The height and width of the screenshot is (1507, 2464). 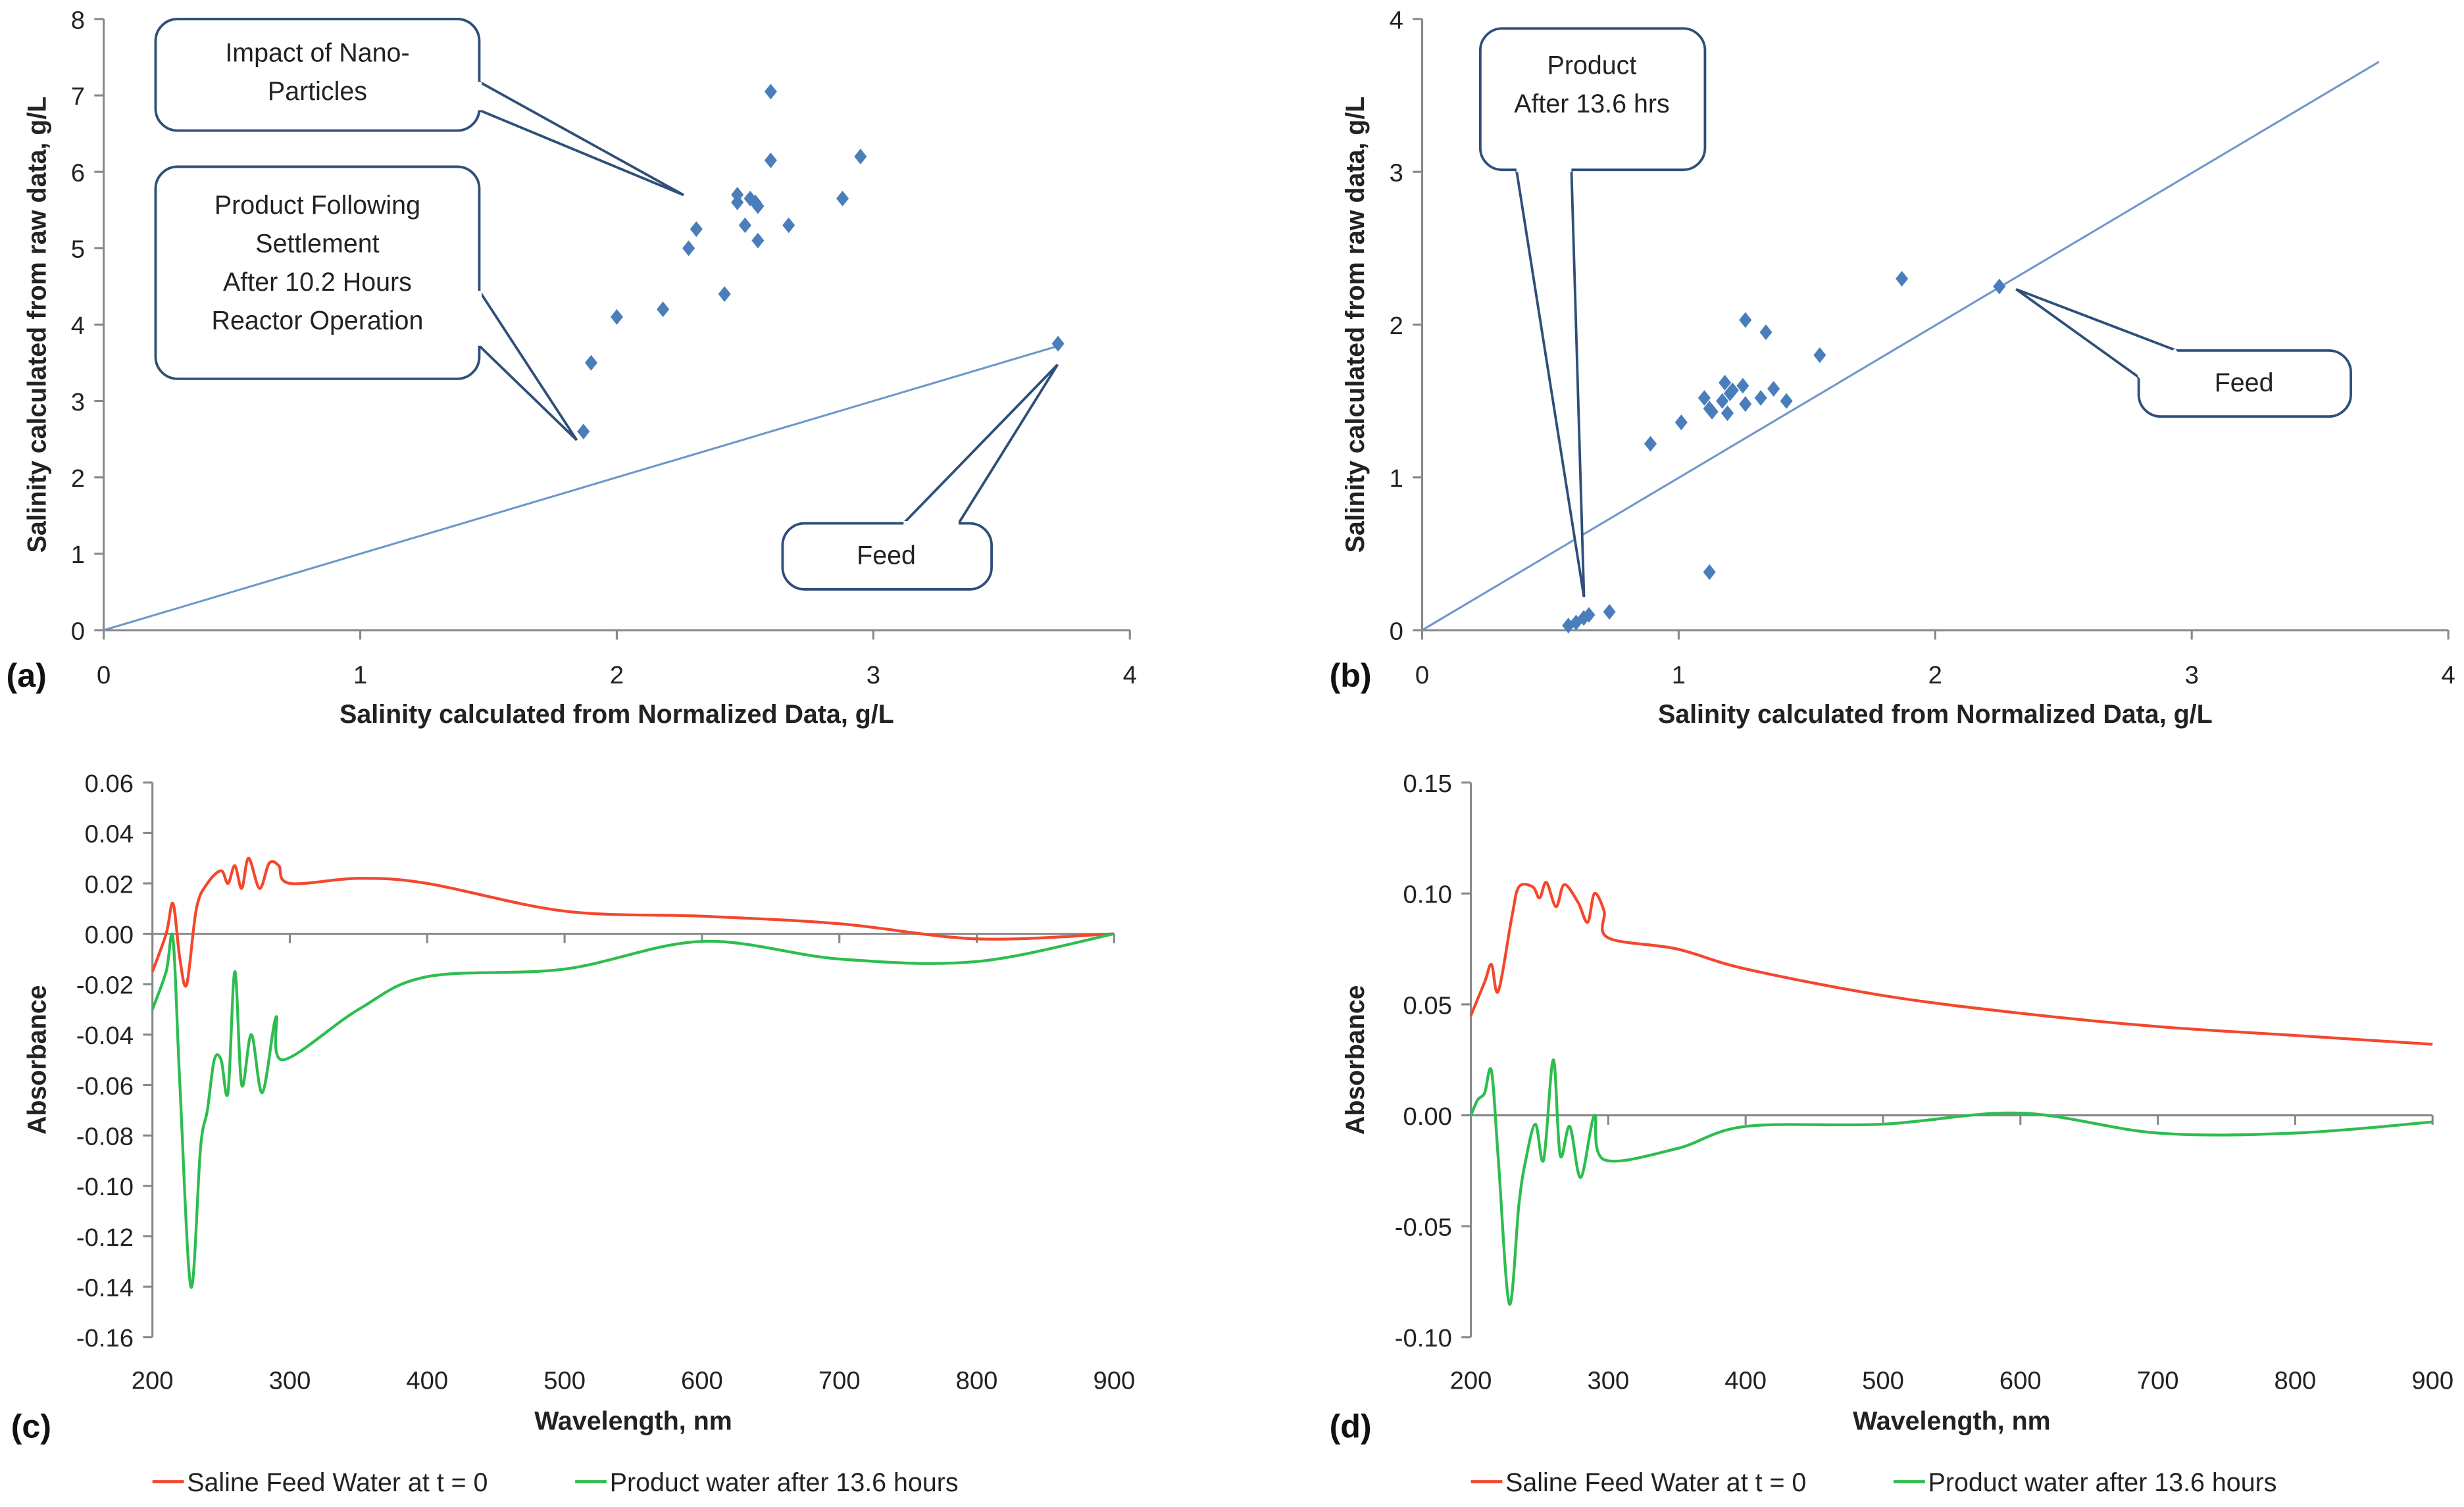 What do you see at coordinates (1351, 1427) in the screenshot?
I see `panel-label: (d)` at bounding box center [1351, 1427].